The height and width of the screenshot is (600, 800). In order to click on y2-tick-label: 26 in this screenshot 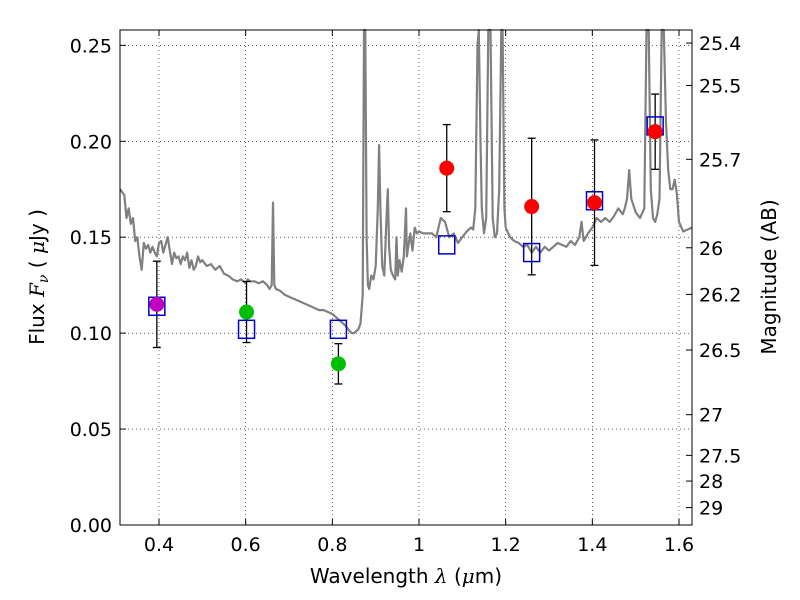, I will do `click(711, 249)`.